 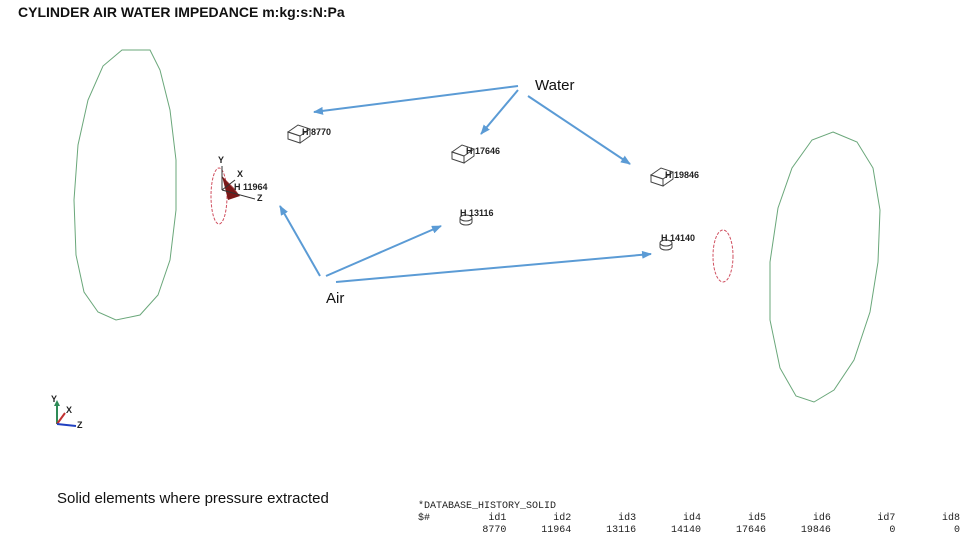 I want to click on header-id5: id5, so click(x=756, y=518).